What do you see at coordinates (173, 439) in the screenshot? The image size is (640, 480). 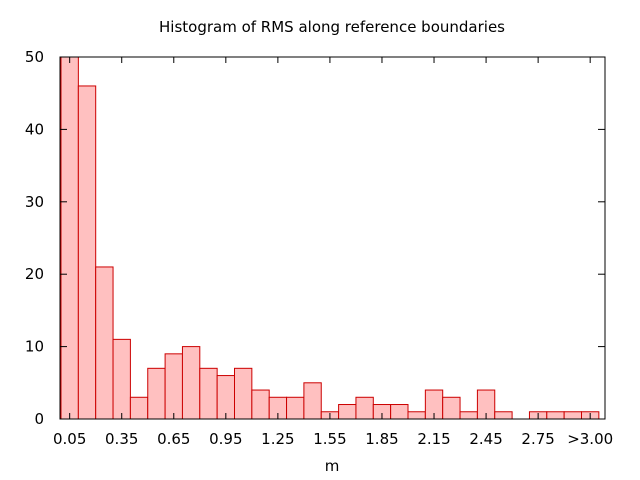 I see `x-tick-label: 0.65` at bounding box center [173, 439].